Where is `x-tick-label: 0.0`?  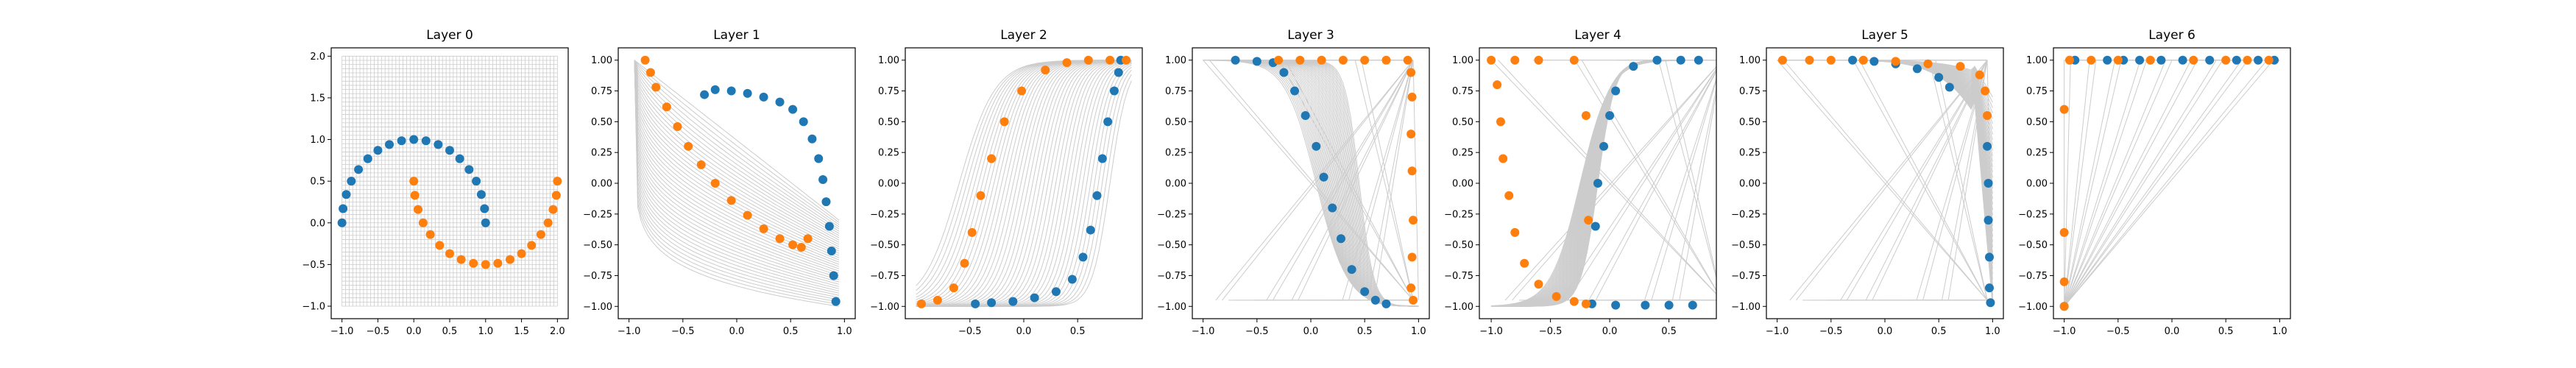 x-tick-label: 0.0 is located at coordinates (1024, 331).